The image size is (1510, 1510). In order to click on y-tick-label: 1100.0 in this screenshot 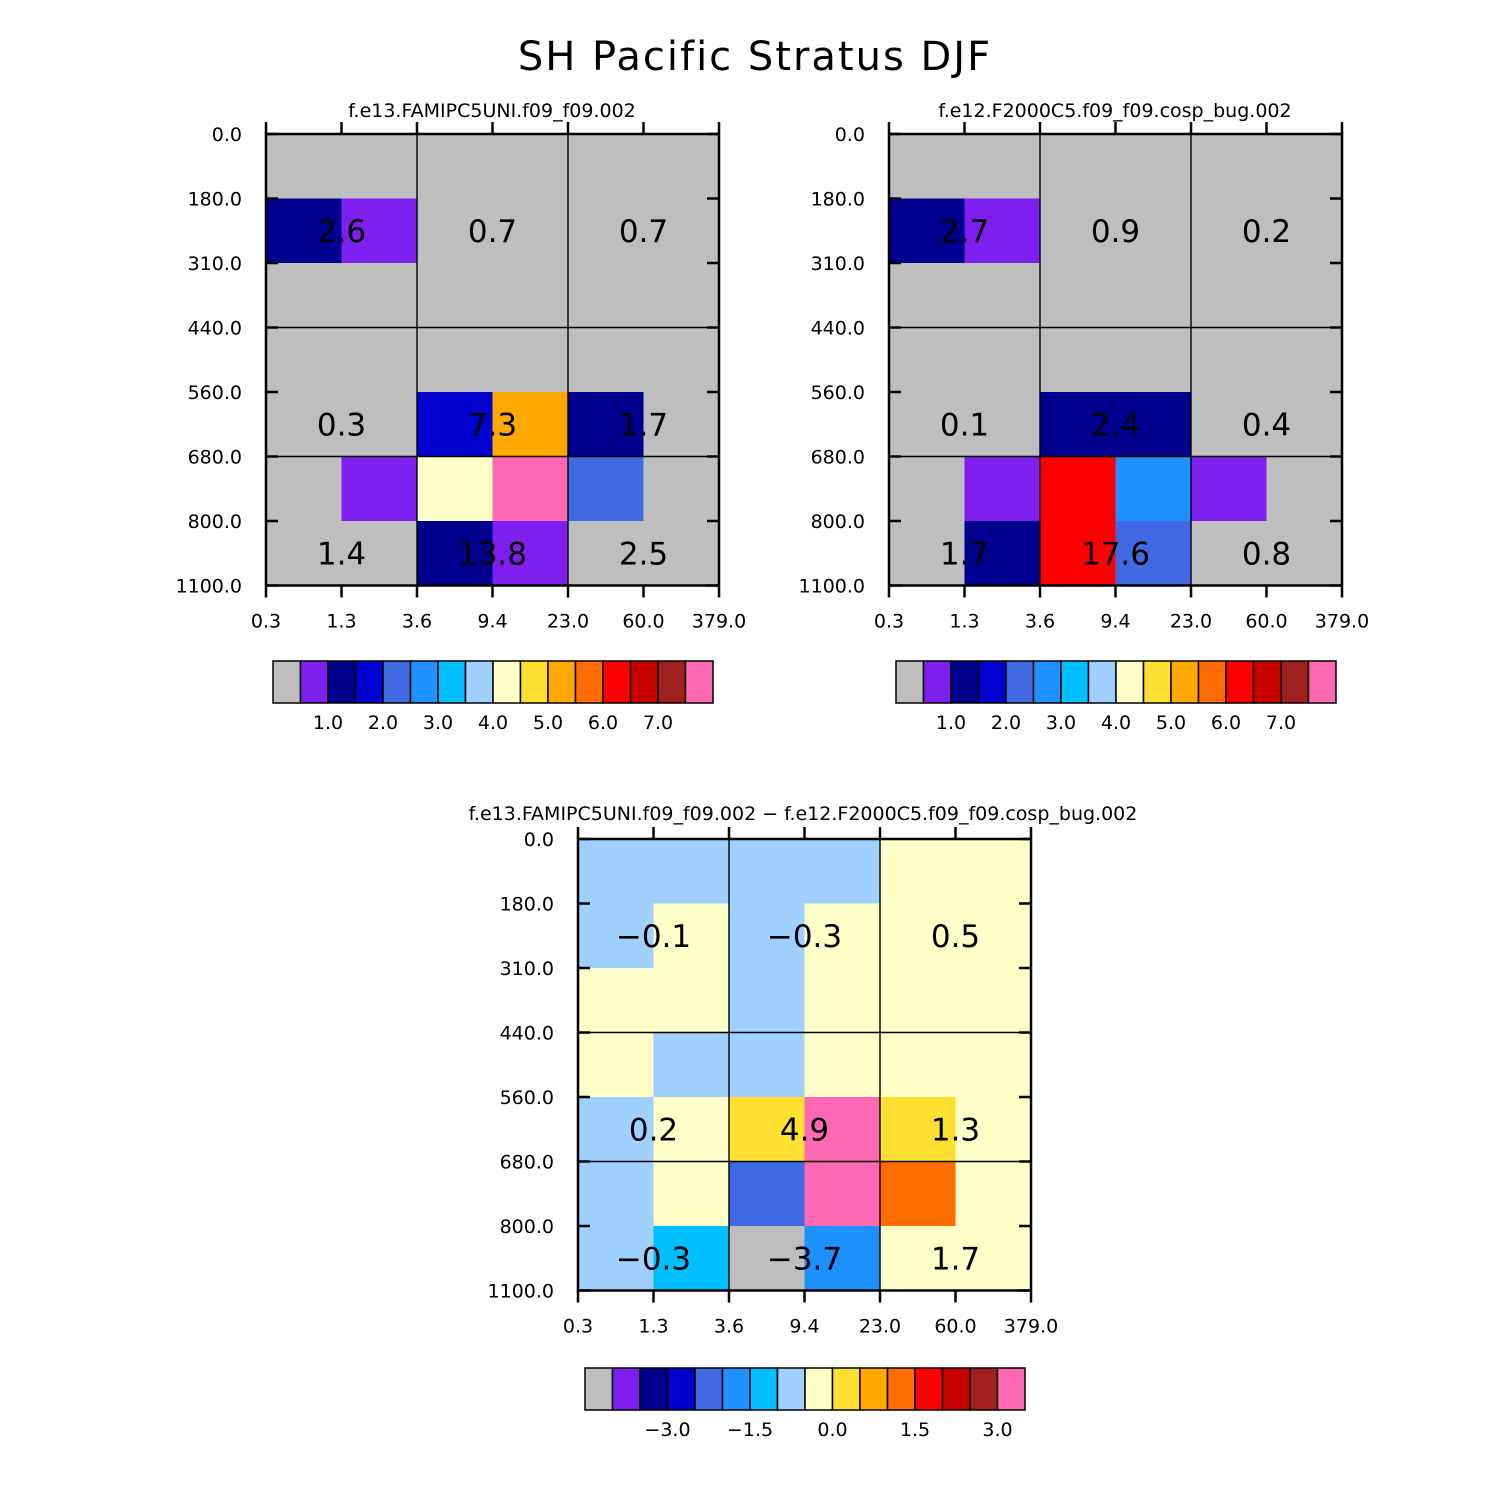, I will do `click(521, 1292)`.